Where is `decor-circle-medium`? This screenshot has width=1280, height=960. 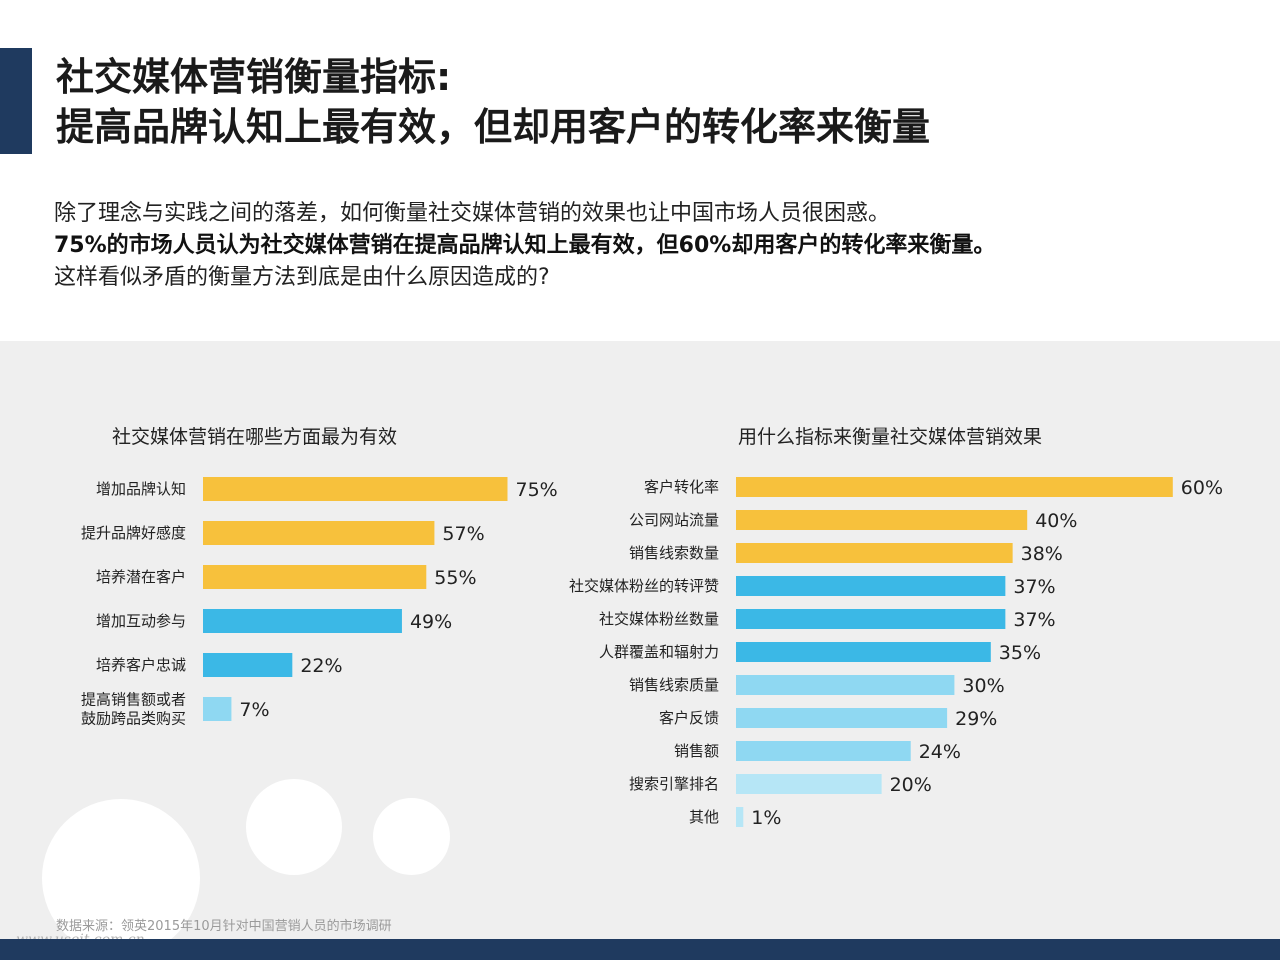
decor-circle-medium is located at coordinates (294, 827).